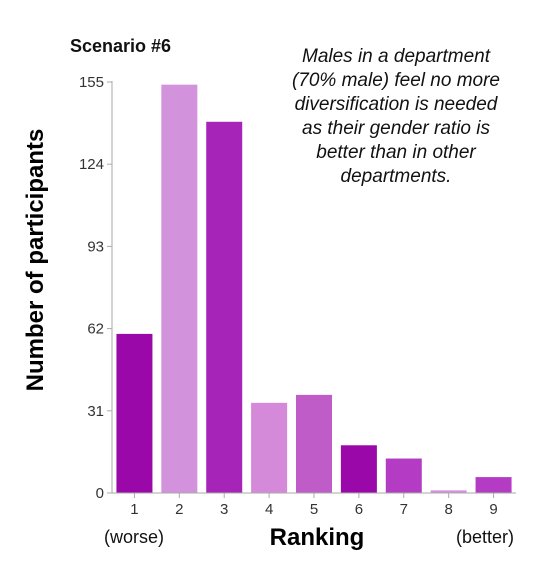 The height and width of the screenshot is (579, 550). What do you see at coordinates (95, 329) in the screenshot?
I see `y-tick-label: 62` at bounding box center [95, 329].